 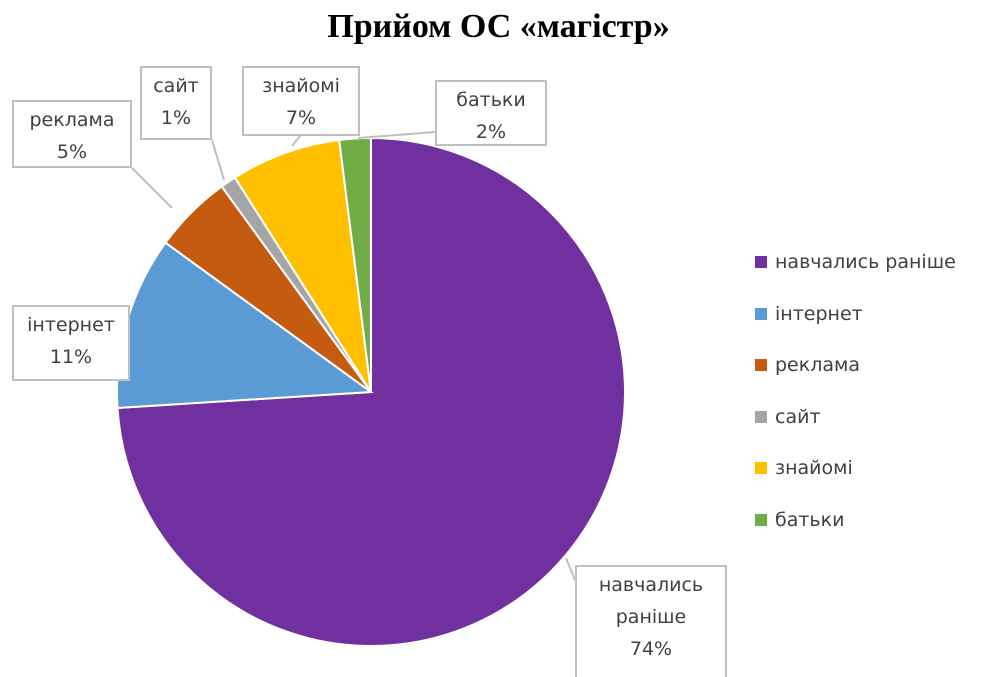 What do you see at coordinates (798, 416) in the screenshot?
I see `legend-label: сайт` at bounding box center [798, 416].